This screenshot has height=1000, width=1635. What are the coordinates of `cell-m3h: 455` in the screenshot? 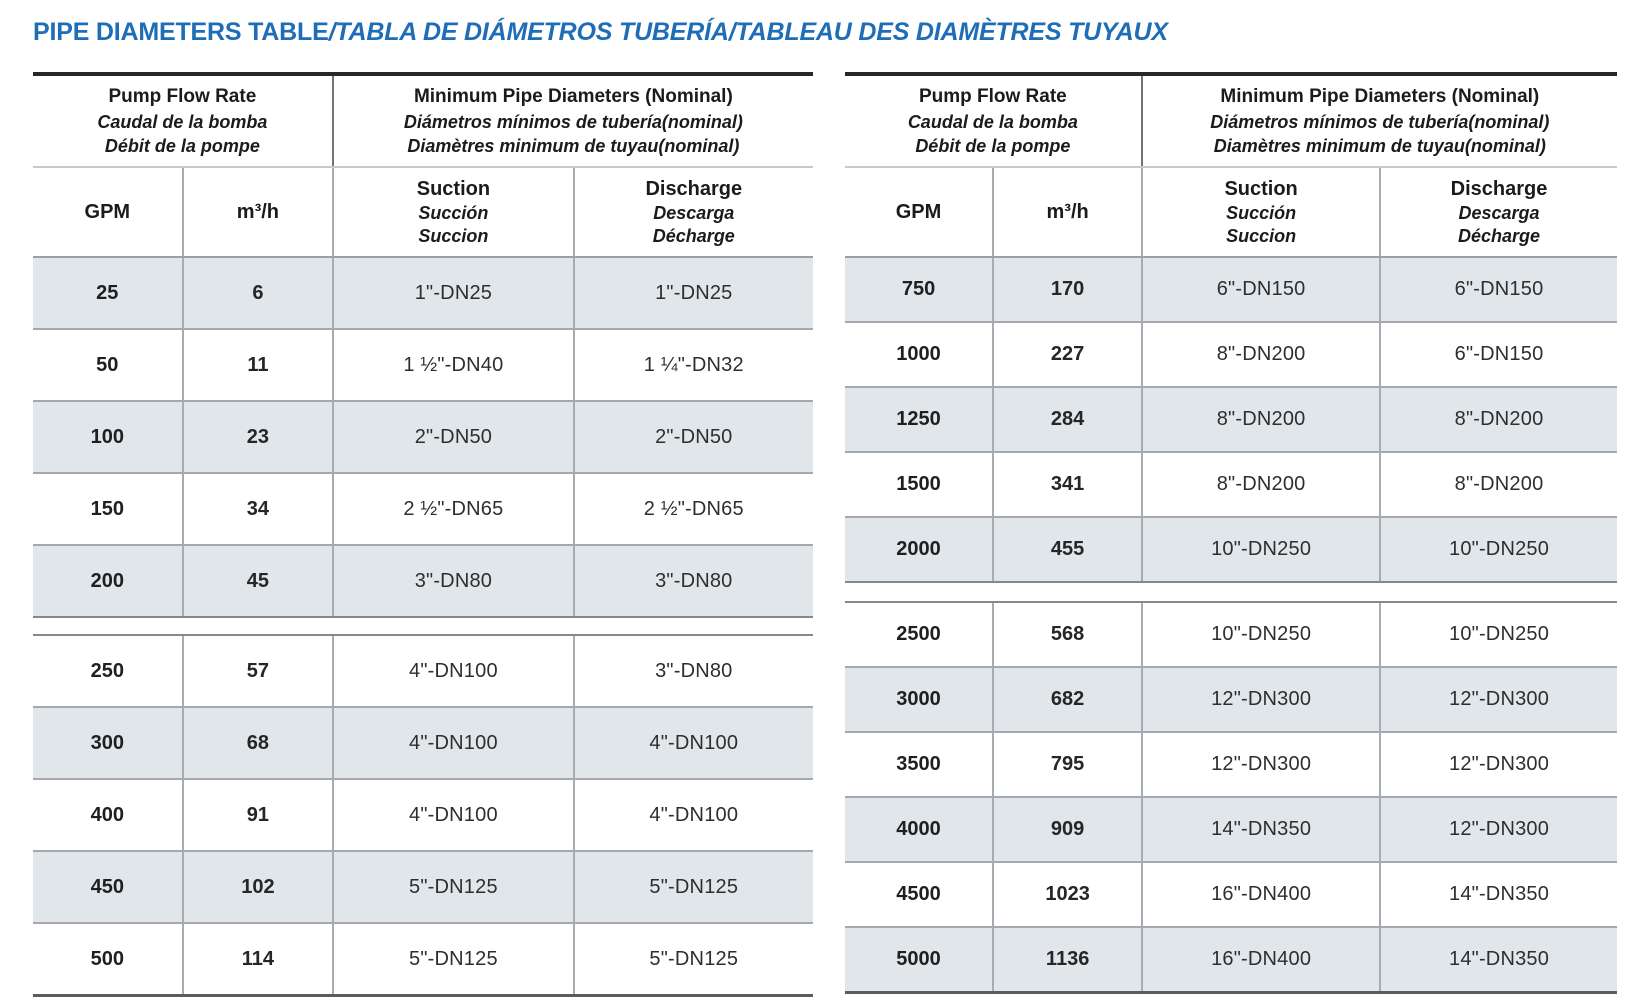 It's located at (1066, 549).